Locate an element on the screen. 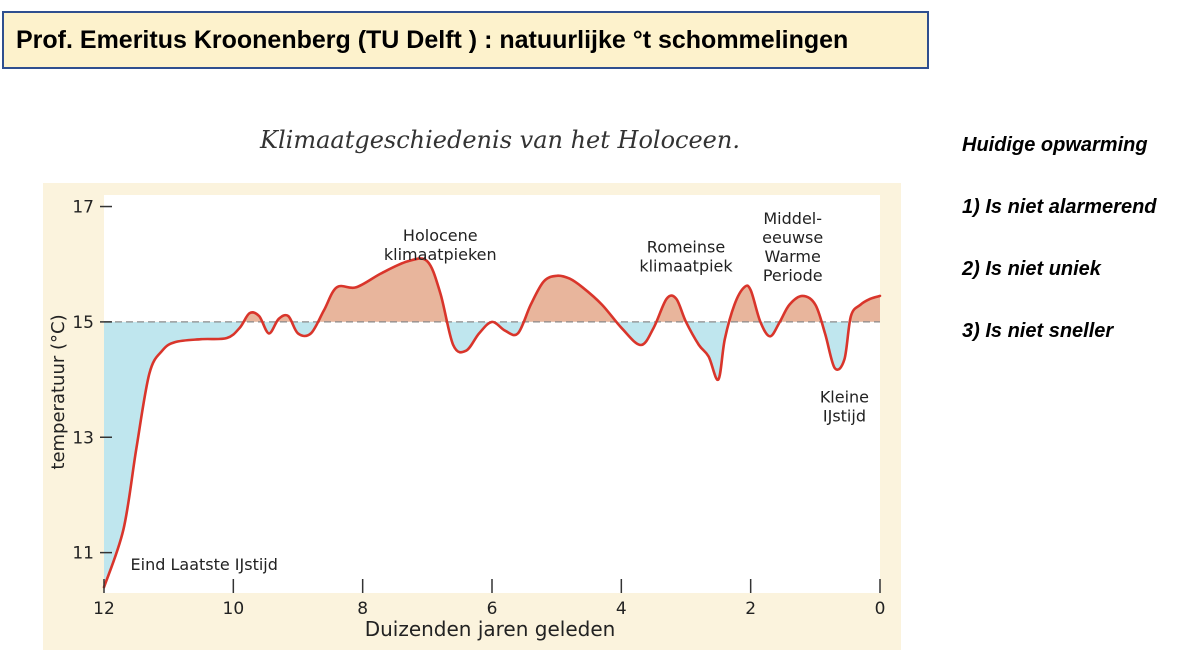 The width and height of the screenshot is (1200, 653). warm-area is located at coordinates (561, 290).